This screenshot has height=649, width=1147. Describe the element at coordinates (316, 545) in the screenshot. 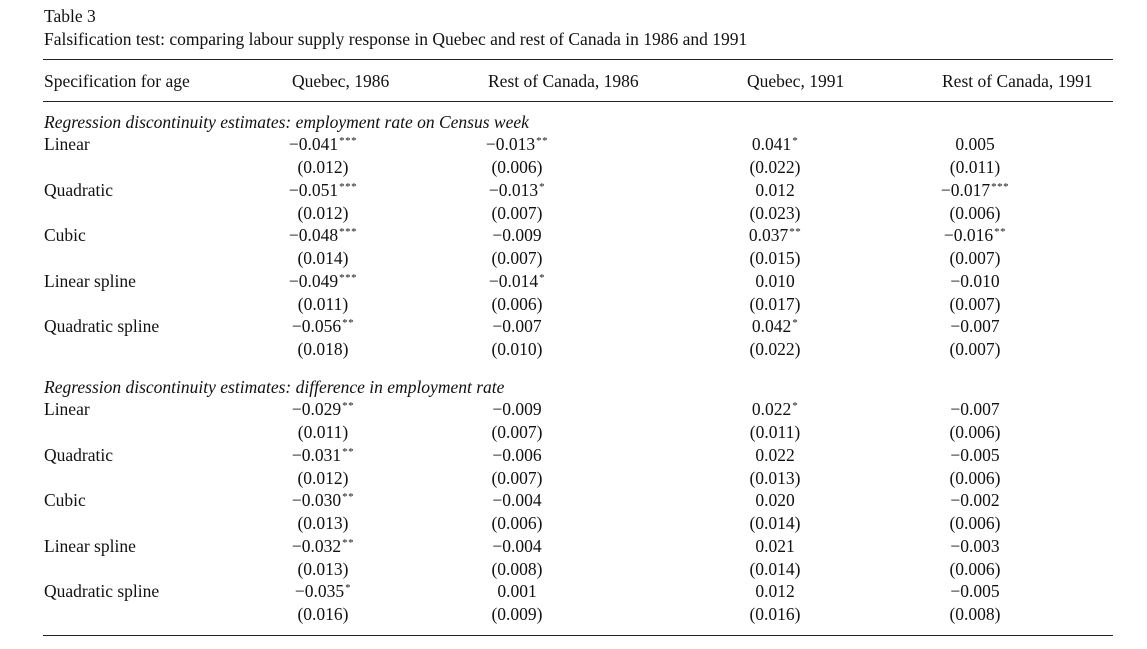

I see `estimate-value: −0.032` at that location.